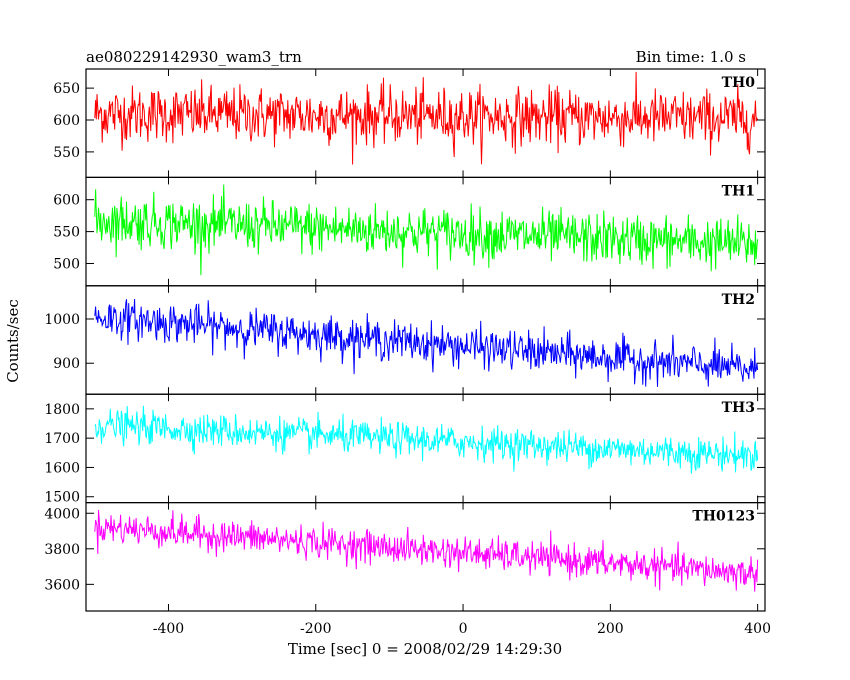 This screenshot has height=680, width=850. Describe the element at coordinates (62, 498) in the screenshot. I see `y-tick-label: 1500` at that location.